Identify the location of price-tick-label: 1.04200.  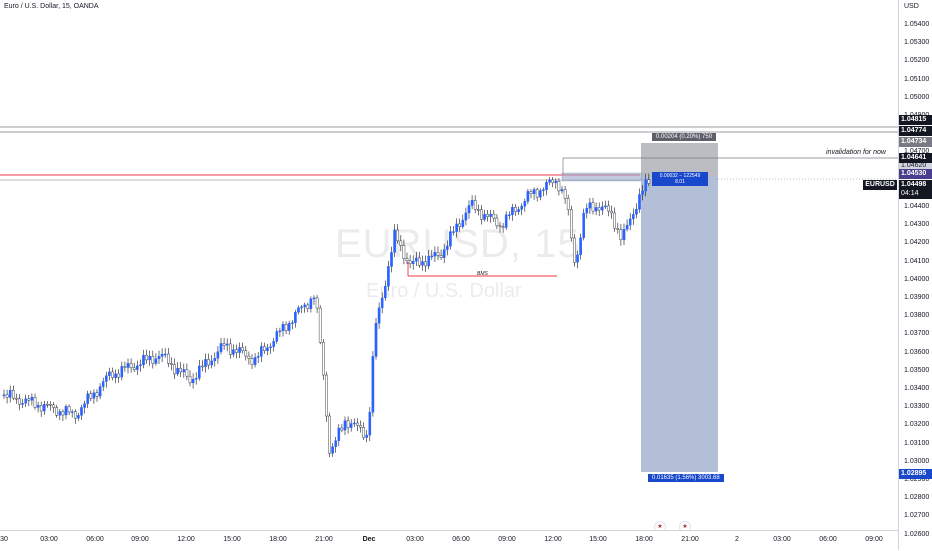
(917, 243).